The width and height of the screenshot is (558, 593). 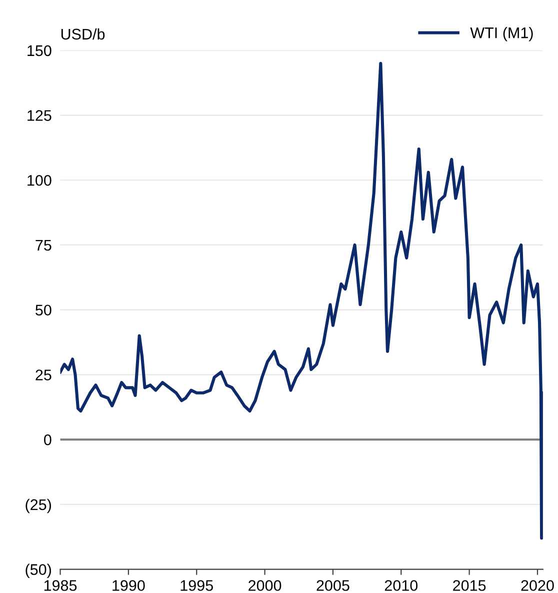 What do you see at coordinates (40, 50) in the screenshot?
I see `y-tick-label: 150` at bounding box center [40, 50].